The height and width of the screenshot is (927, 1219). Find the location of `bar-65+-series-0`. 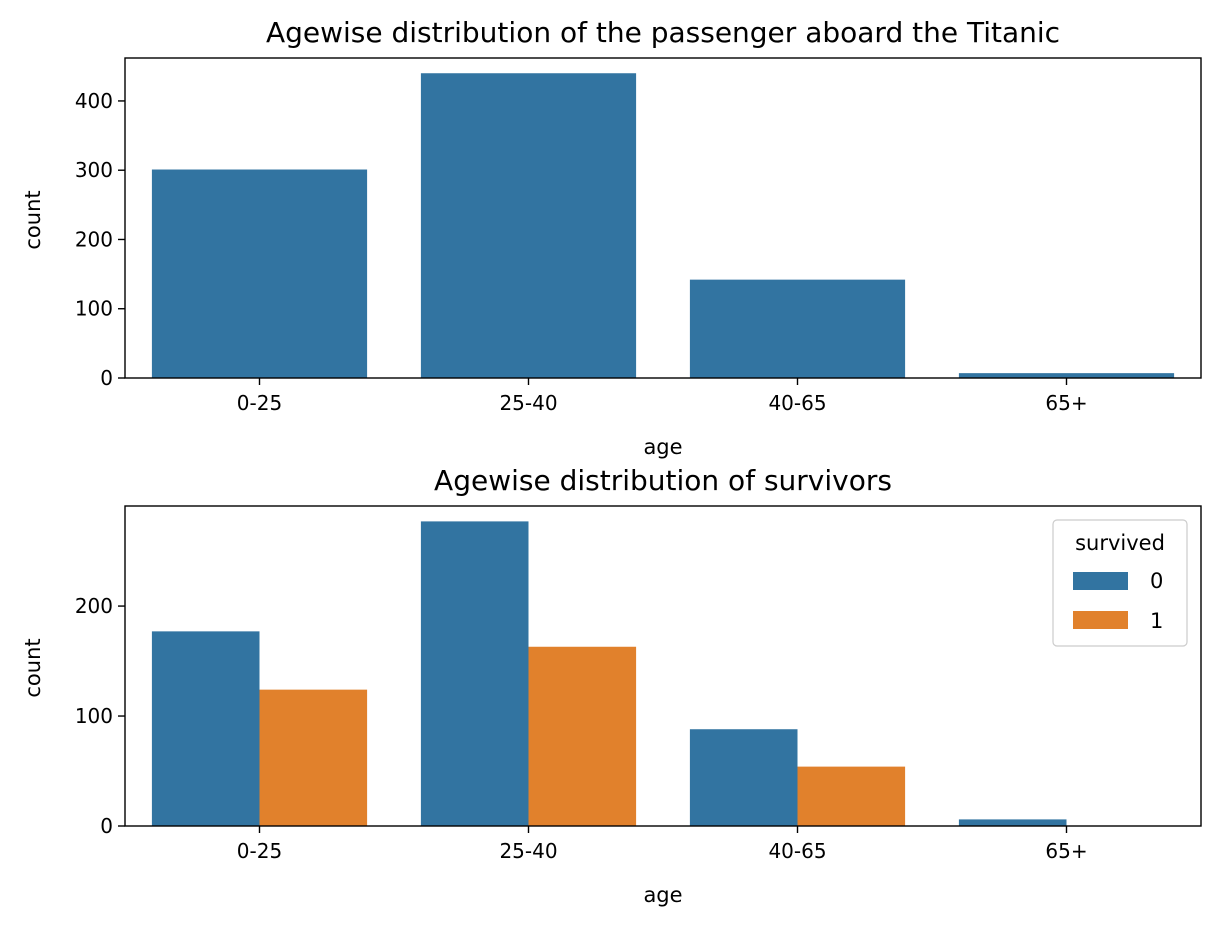

bar-65+-series-0 is located at coordinates (1012, 822).